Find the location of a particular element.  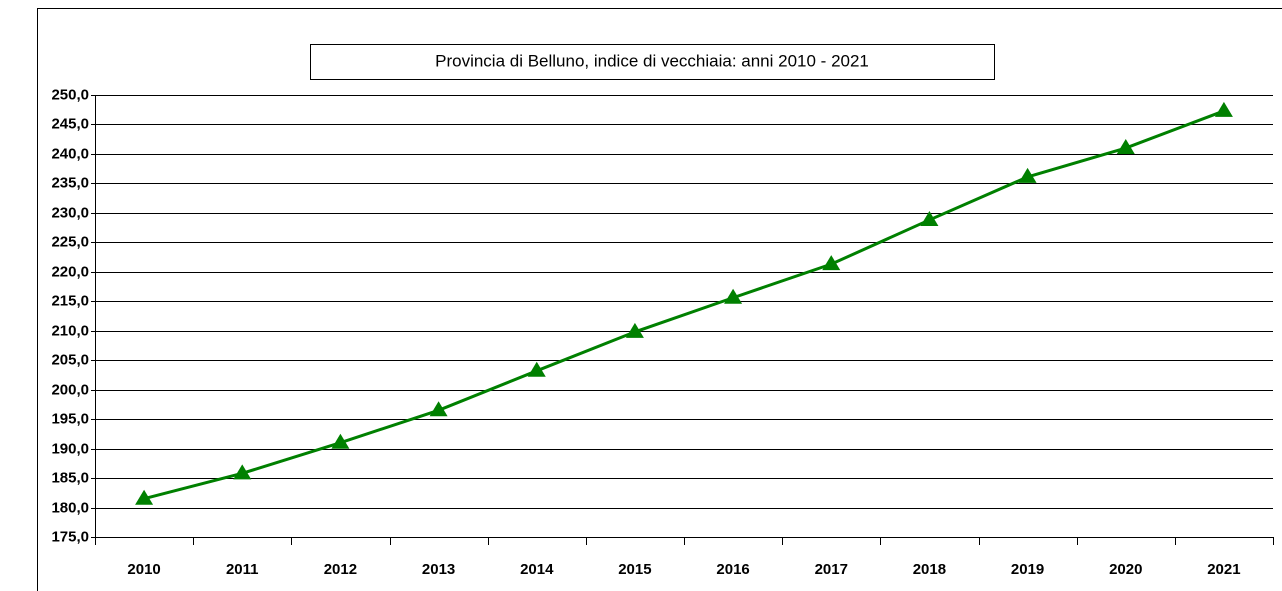

y-tick-label: 220,0 is located at coordinates (70, 271).